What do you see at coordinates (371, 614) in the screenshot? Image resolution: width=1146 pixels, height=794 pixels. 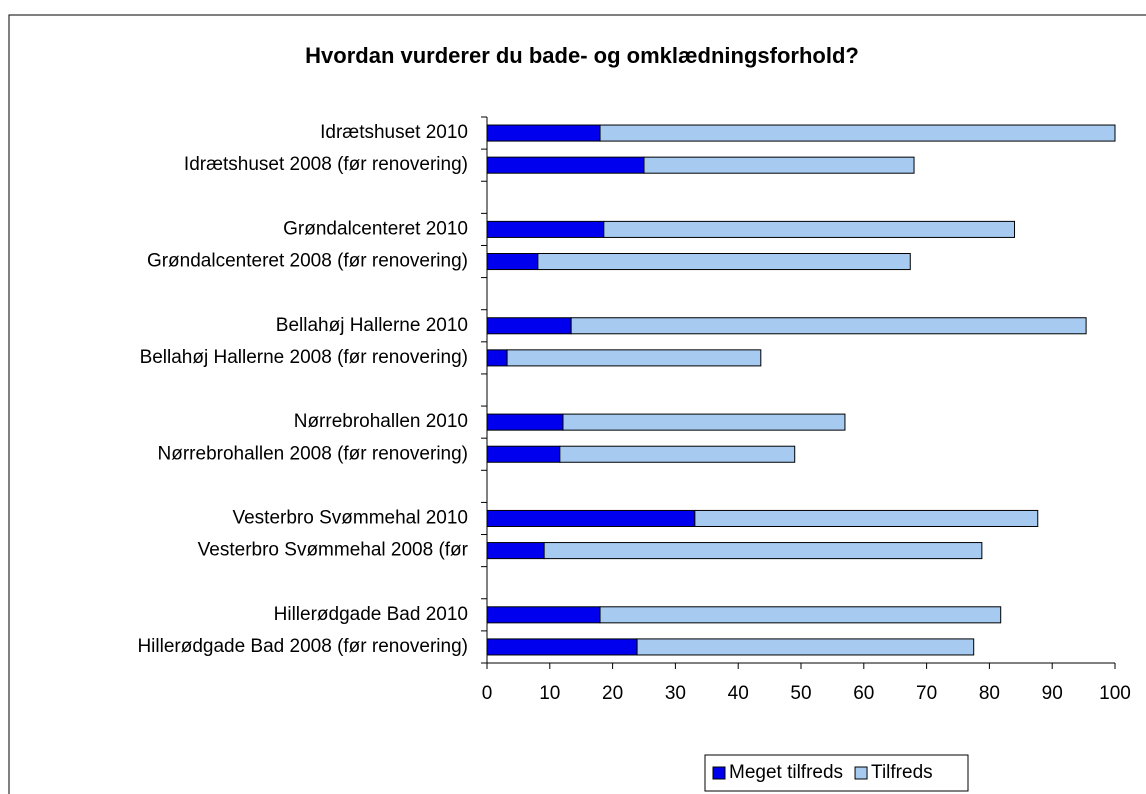 I see `y-tick-label: Hillerødgade Bad 2010` at bounding box center [371, 614].